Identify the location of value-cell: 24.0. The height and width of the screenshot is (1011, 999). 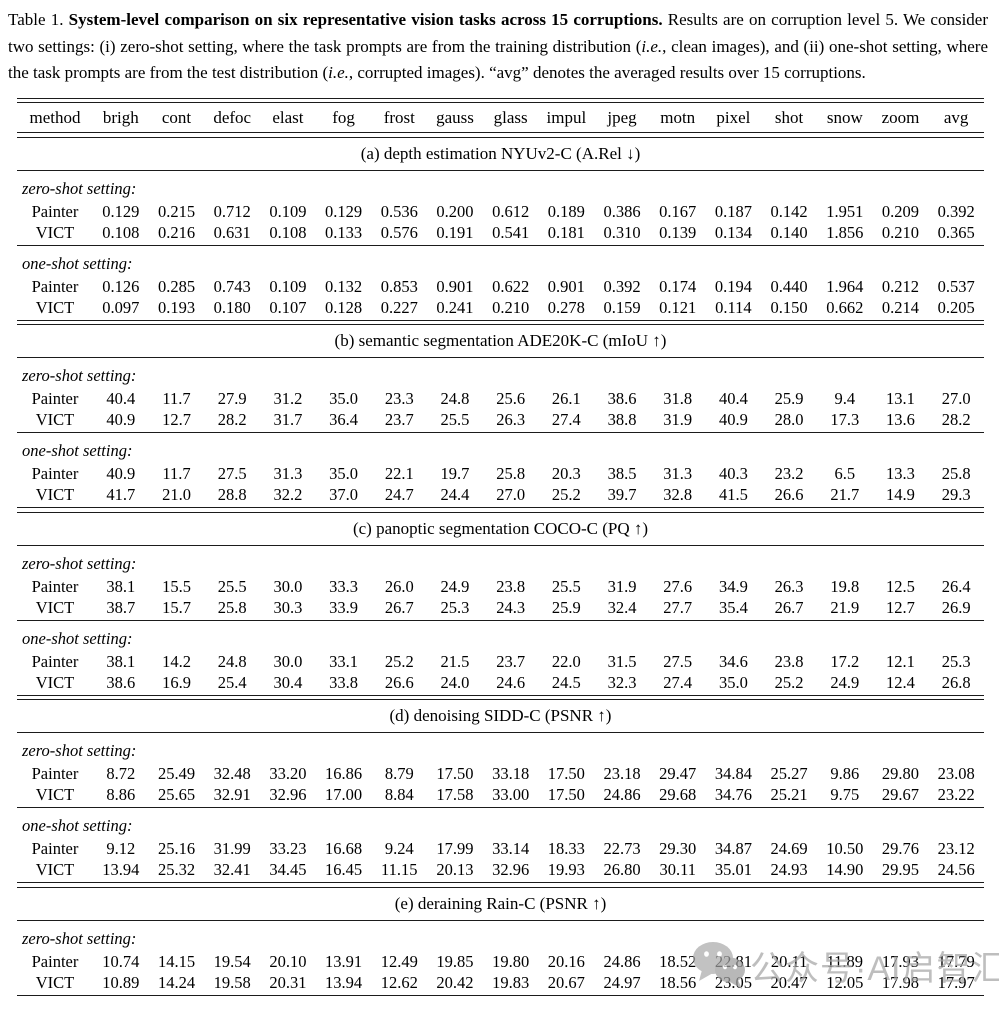
(455, 682).